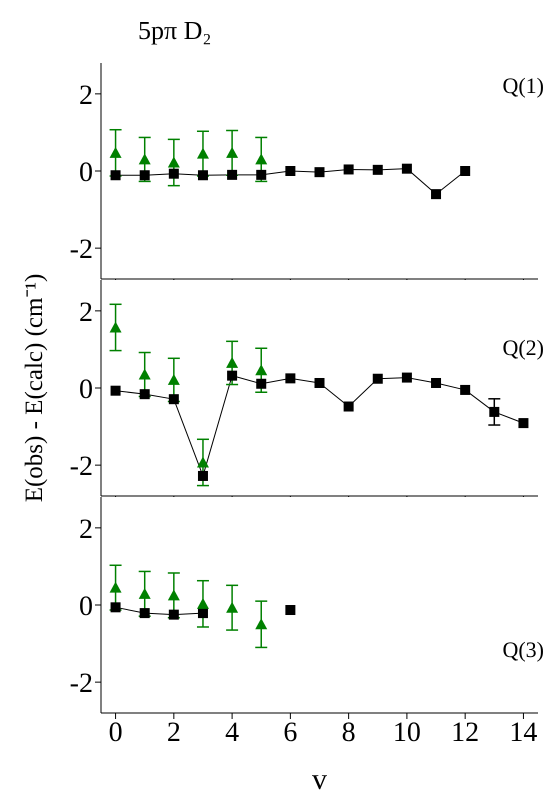 The image size is (552, 801). I want to click on annotation: Q(2), so click(523, 348).